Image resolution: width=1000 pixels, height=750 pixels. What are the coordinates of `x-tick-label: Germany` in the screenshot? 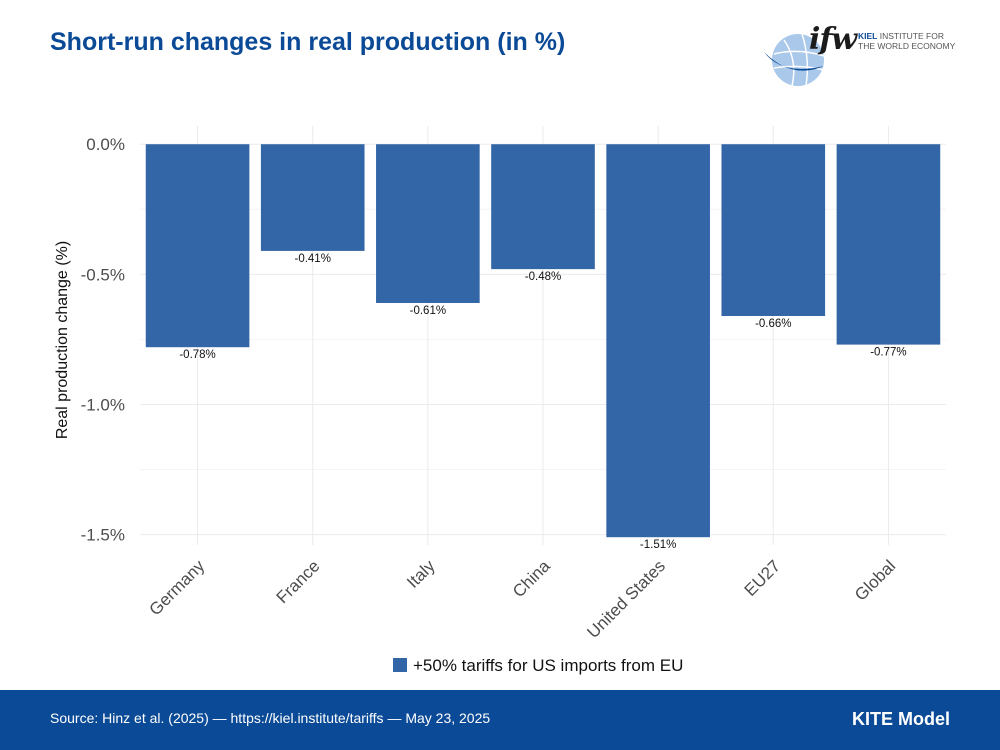 It's located at (177, 587).